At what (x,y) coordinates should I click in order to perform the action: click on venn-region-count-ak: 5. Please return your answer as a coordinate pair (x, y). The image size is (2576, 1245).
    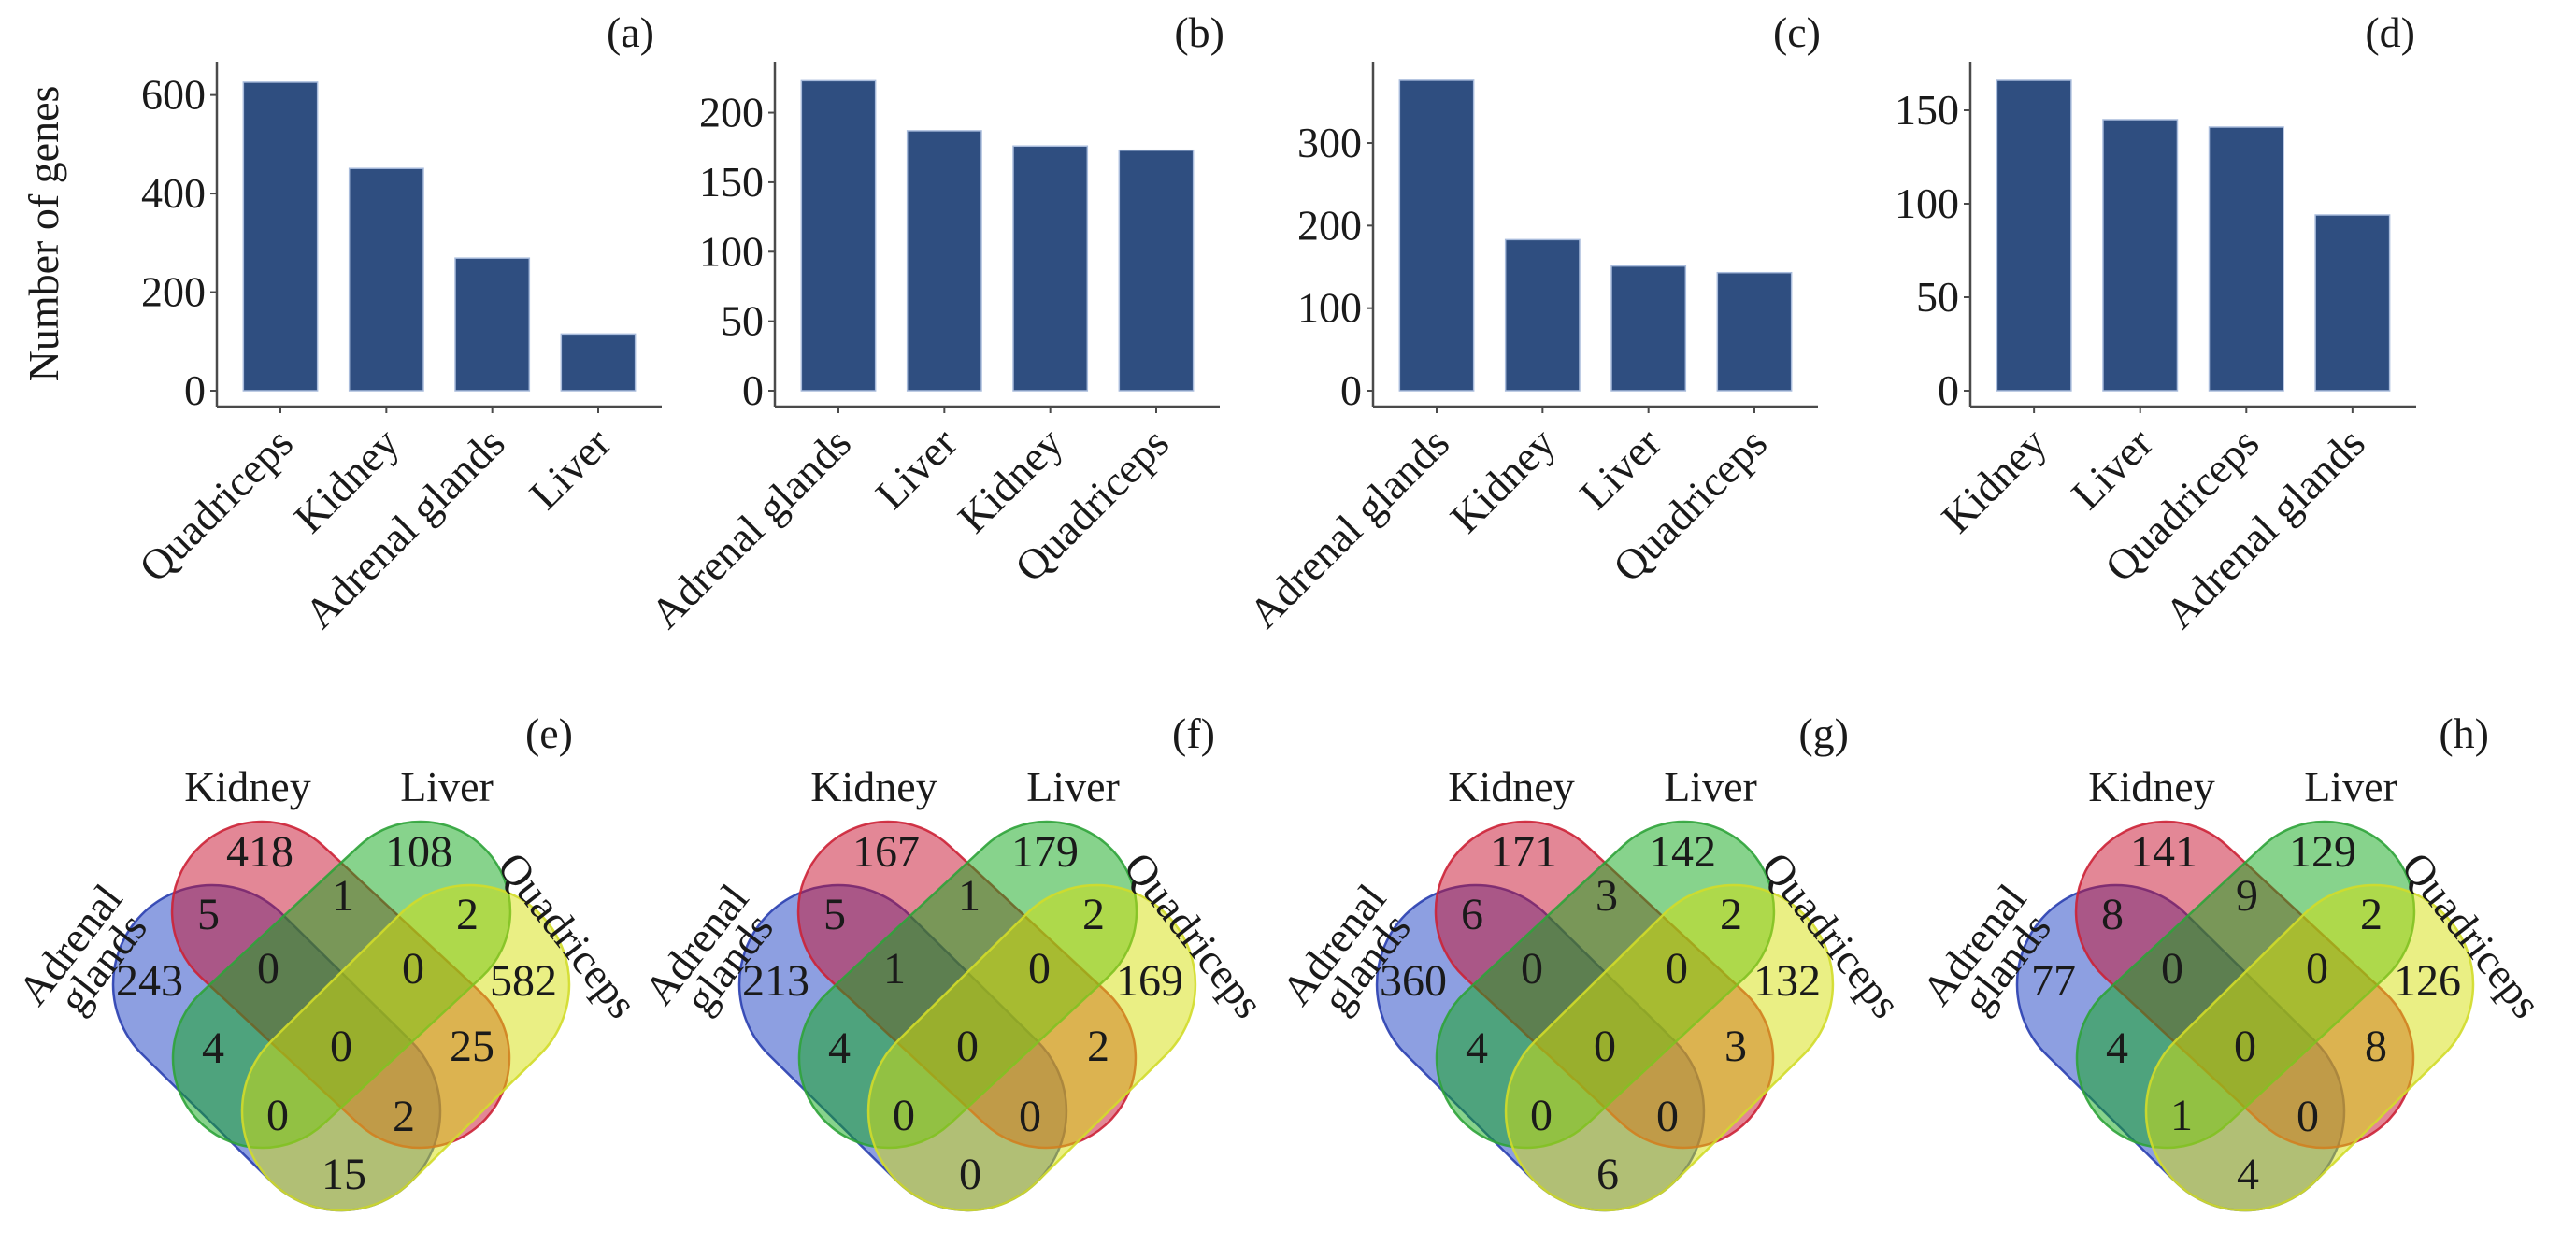
    Looking at the image, I should click on (834, 914).